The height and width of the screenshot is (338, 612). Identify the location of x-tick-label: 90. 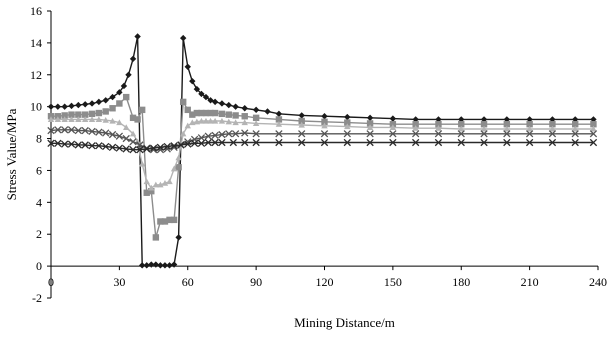
(256, 282).